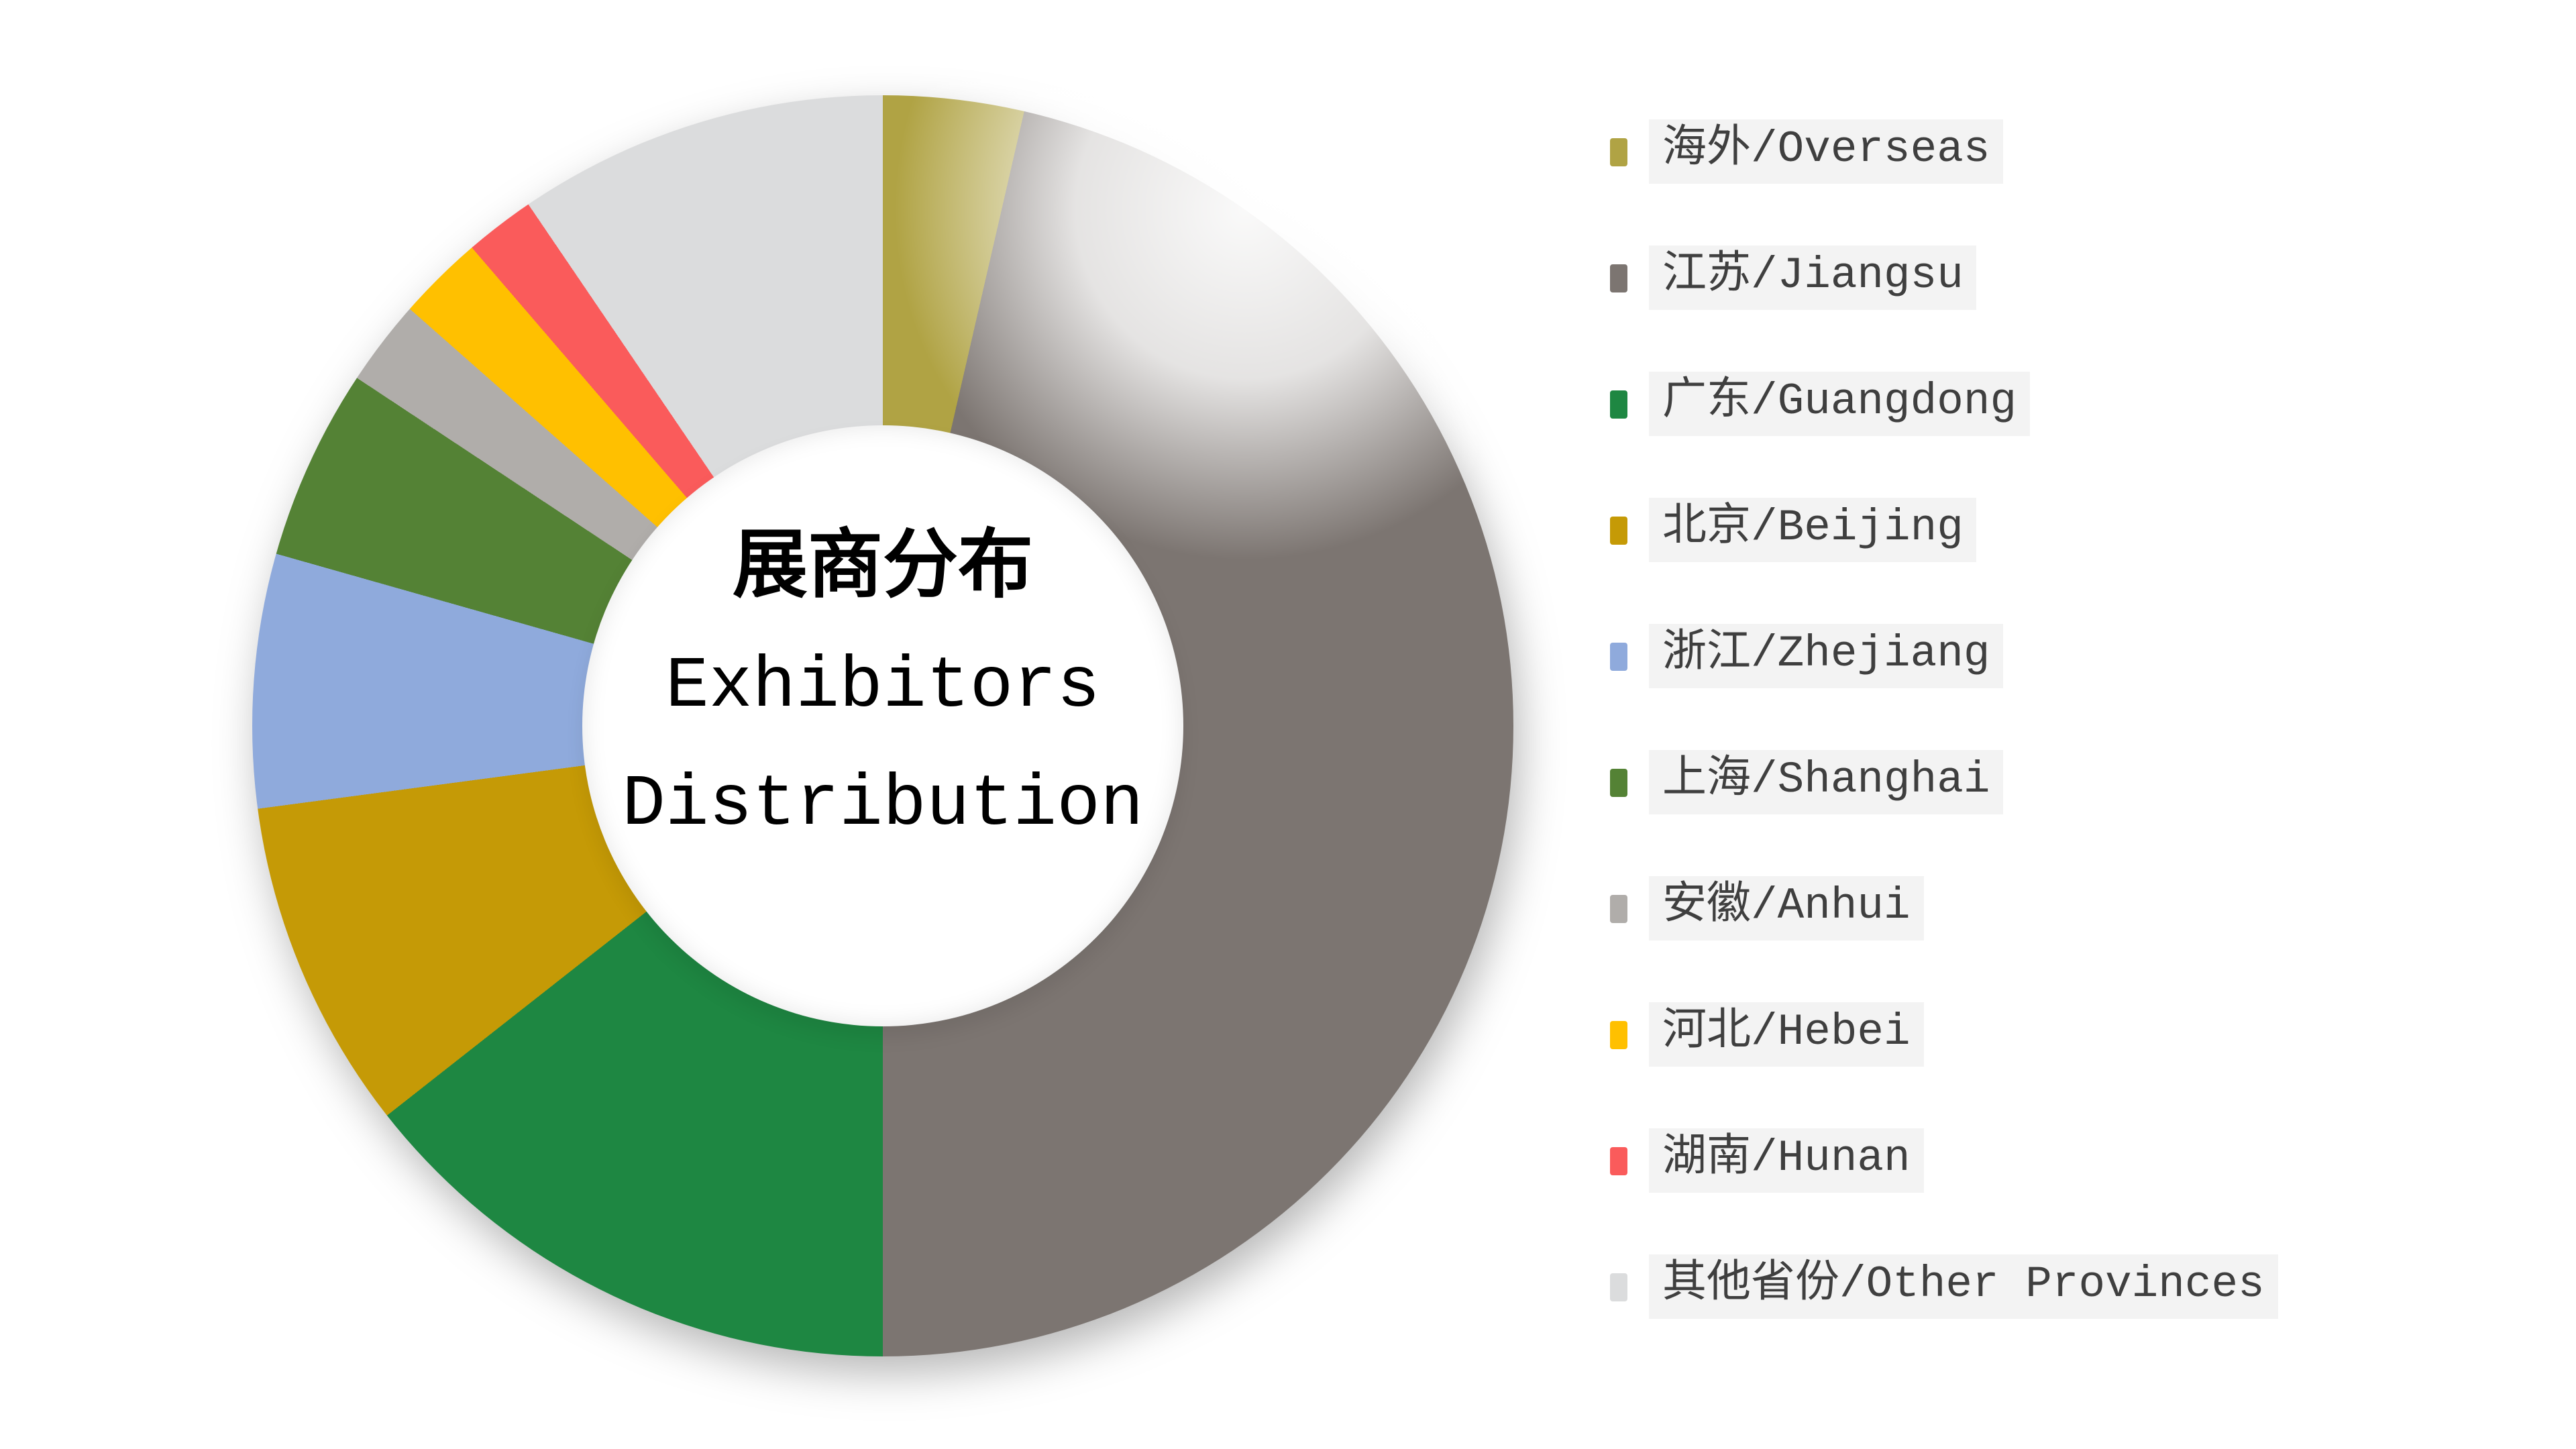  I want to click on legend-label: 上海/Shanghai, so click(1826, 782).